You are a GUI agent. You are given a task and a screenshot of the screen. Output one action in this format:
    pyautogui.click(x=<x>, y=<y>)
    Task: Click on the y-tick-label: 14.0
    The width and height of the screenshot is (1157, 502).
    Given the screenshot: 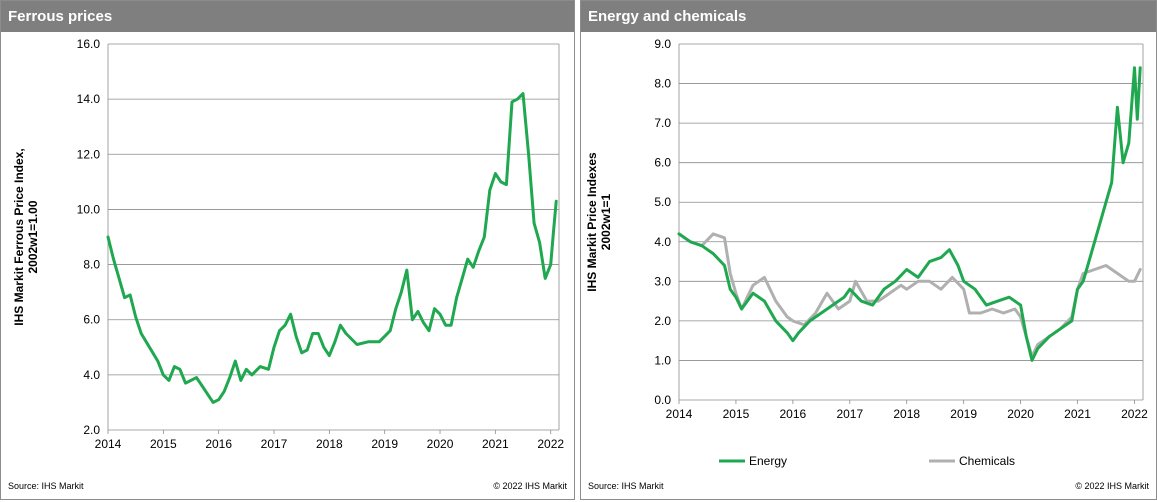 What is the action you would take?
    pyautogui.click(x=89, y=99)
    